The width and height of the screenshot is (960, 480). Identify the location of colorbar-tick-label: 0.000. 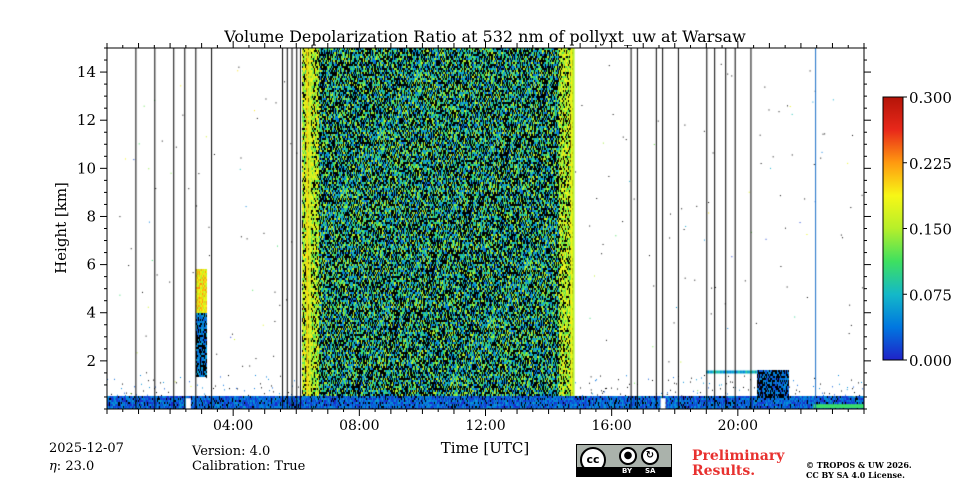
(930, 361).